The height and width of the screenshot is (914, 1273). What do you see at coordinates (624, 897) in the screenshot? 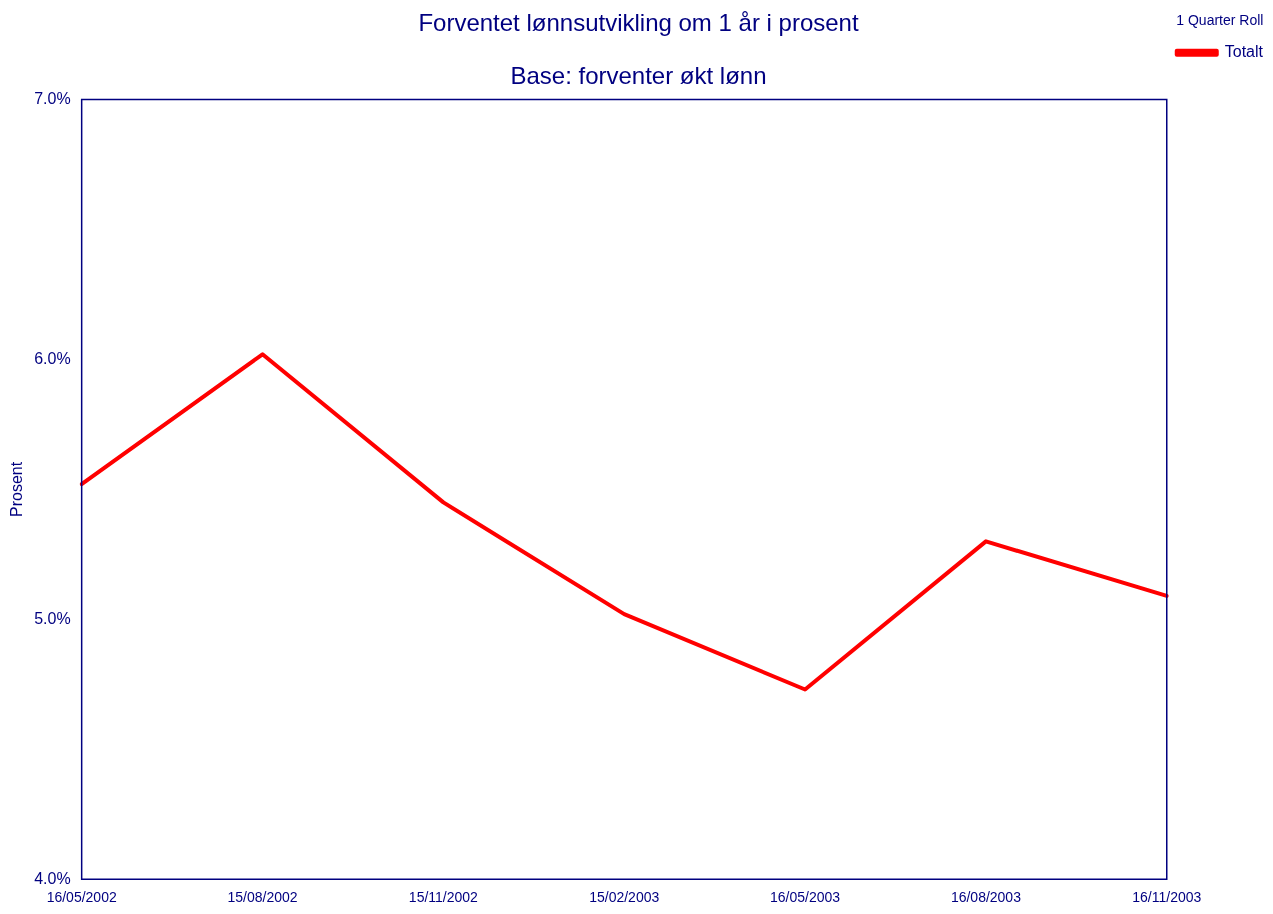
I see `x-tick-label: 15/02/2003` at bounding box center [624, 897].